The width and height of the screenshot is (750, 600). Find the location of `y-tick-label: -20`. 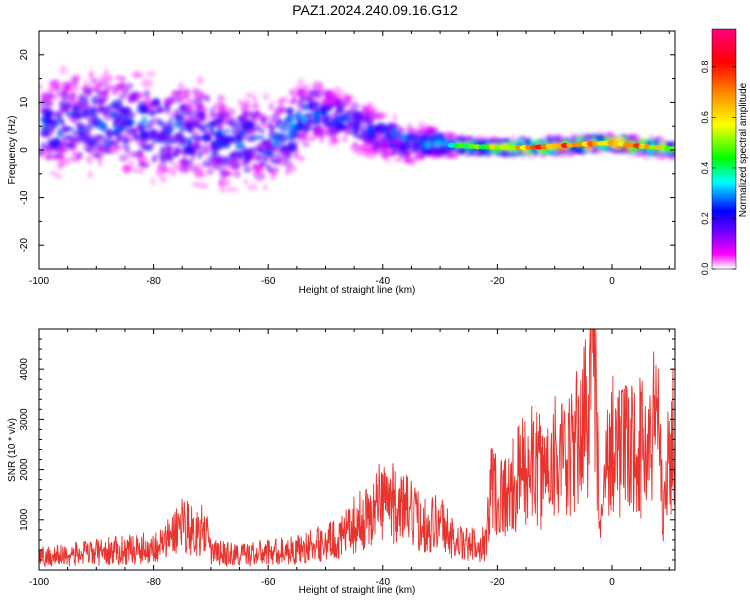

y-tick-label: -20 is located at coordinates (24, 245).